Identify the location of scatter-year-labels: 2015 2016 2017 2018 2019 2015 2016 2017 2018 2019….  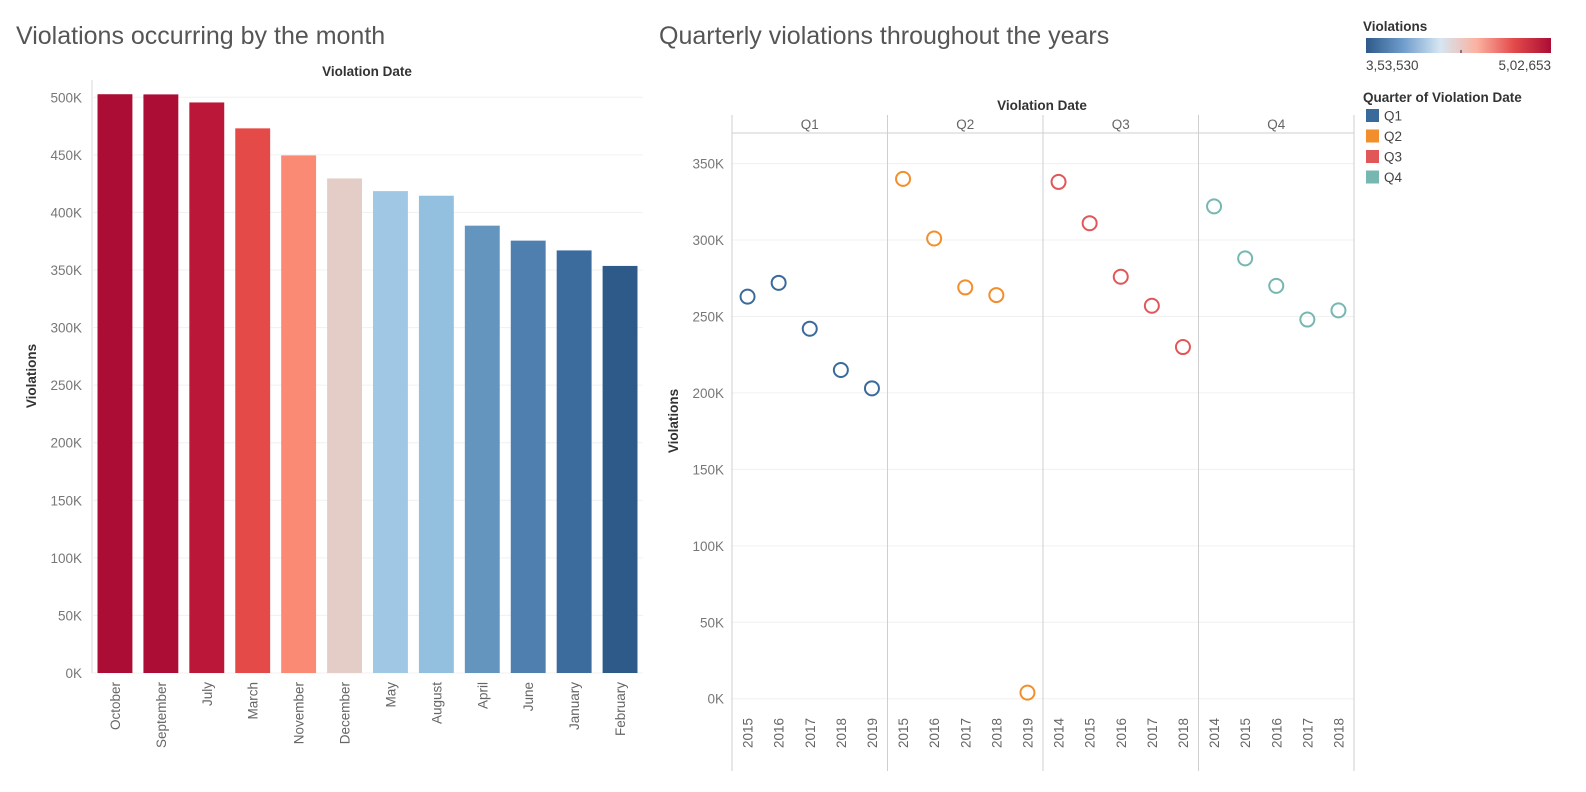
(1044, 733).